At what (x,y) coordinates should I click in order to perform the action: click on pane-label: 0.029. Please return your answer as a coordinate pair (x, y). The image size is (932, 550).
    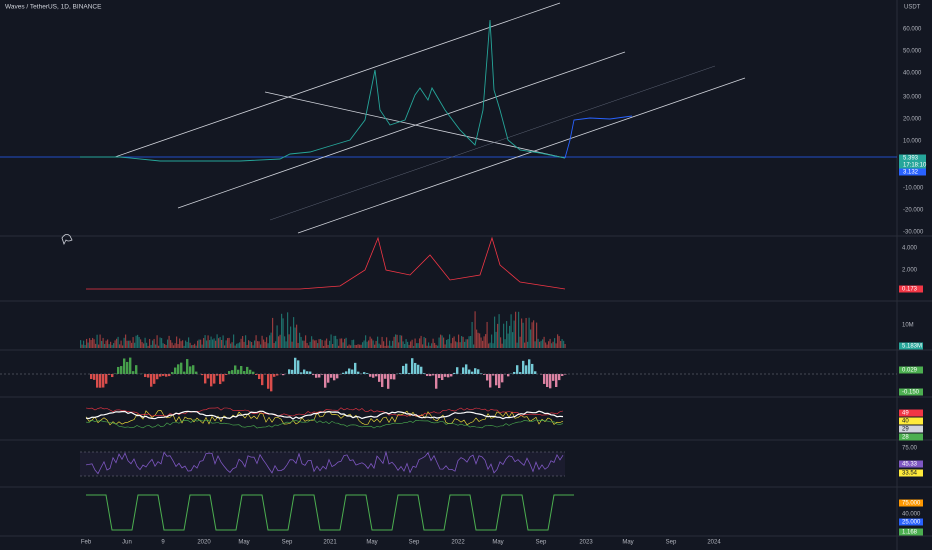
    Looking at the image, I should click on (910, 371).